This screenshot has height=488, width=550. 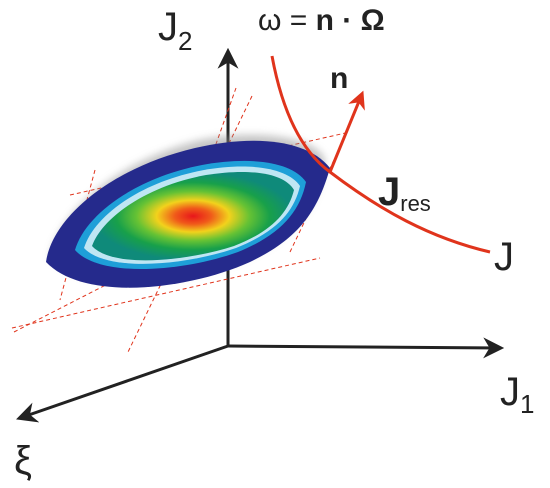 I want to click on guide-bottom-tangent, so click(x=166, y=293).